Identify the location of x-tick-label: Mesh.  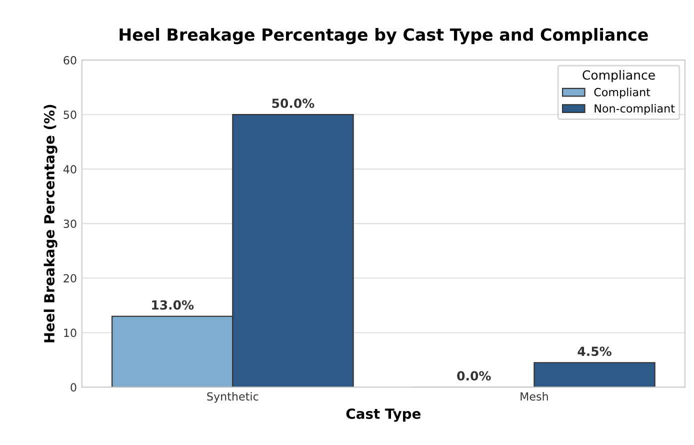
(534, 396).